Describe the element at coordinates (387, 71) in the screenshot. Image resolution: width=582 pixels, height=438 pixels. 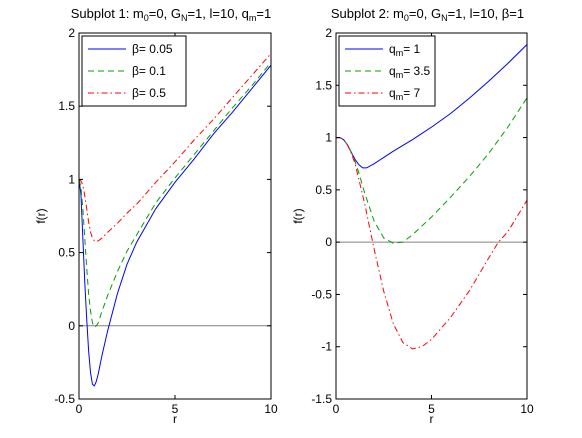
I see `legend: qm= 1 qm= 3.5 qm= 7` at that location.